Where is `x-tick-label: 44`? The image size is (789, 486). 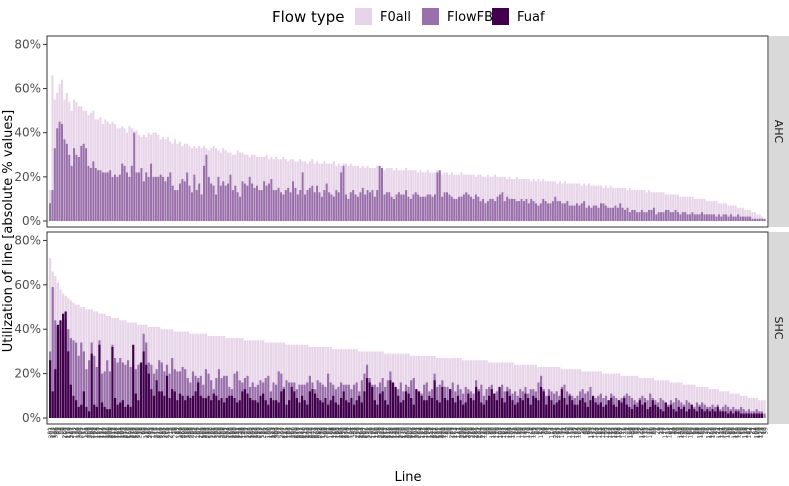
x-tick-label: 44 is located at coordinates (762, 431).